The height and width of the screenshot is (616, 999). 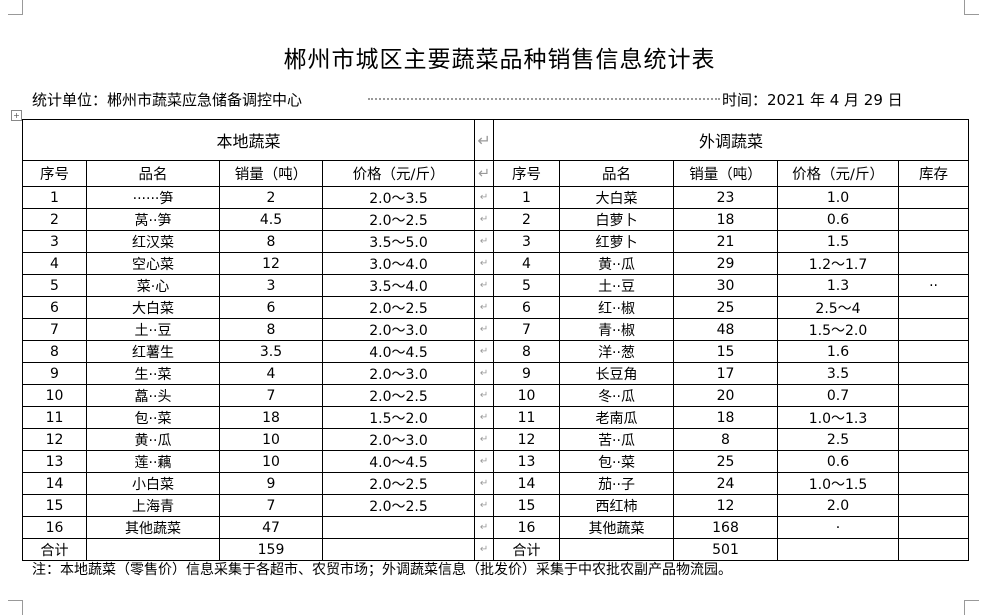 What do you see at coordinates (617, 527) in the screenshot?
I see `imported-cell-name: 其他蔬菜` at bounding box center [617, 527].